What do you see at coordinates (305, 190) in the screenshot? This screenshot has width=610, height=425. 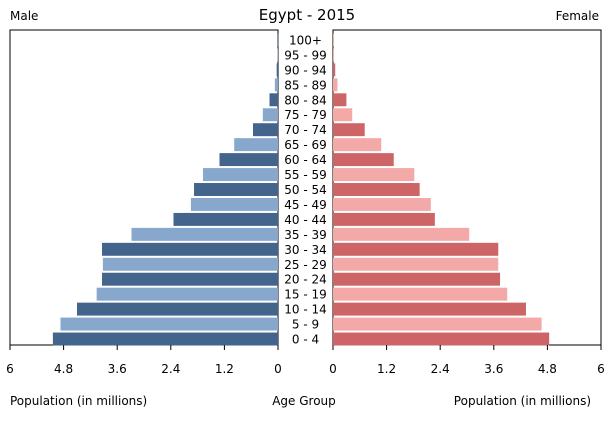 I see `age-group-label: 50 - 54` at bounding box center [305, 190].